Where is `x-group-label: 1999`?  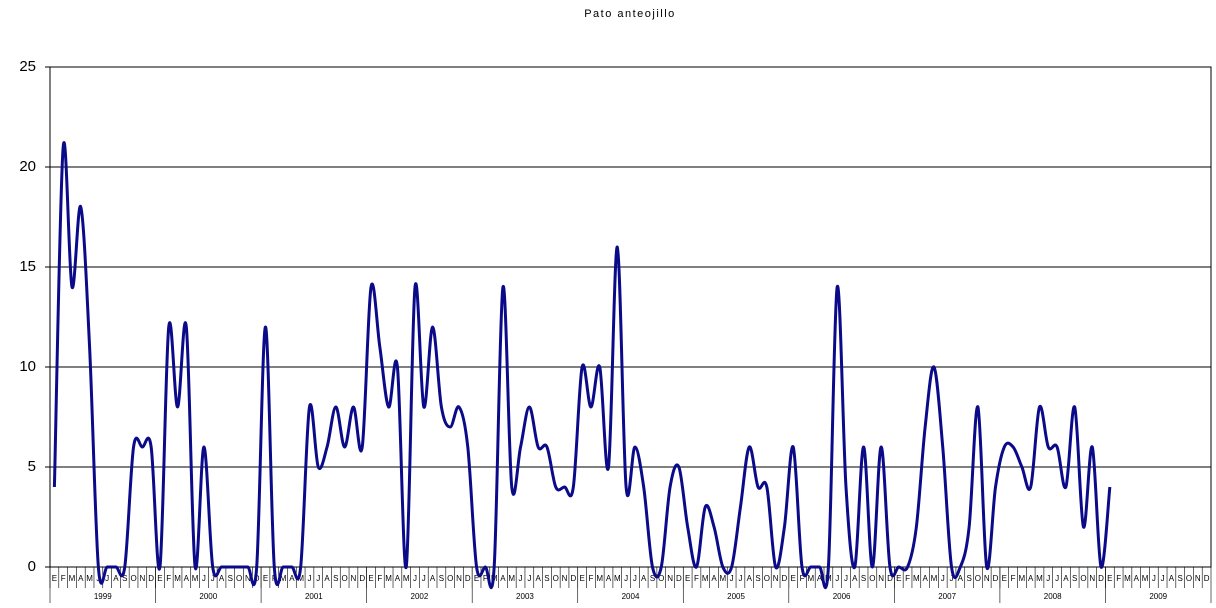 x-group-label: 1999 is located at coordinates (103, 596).